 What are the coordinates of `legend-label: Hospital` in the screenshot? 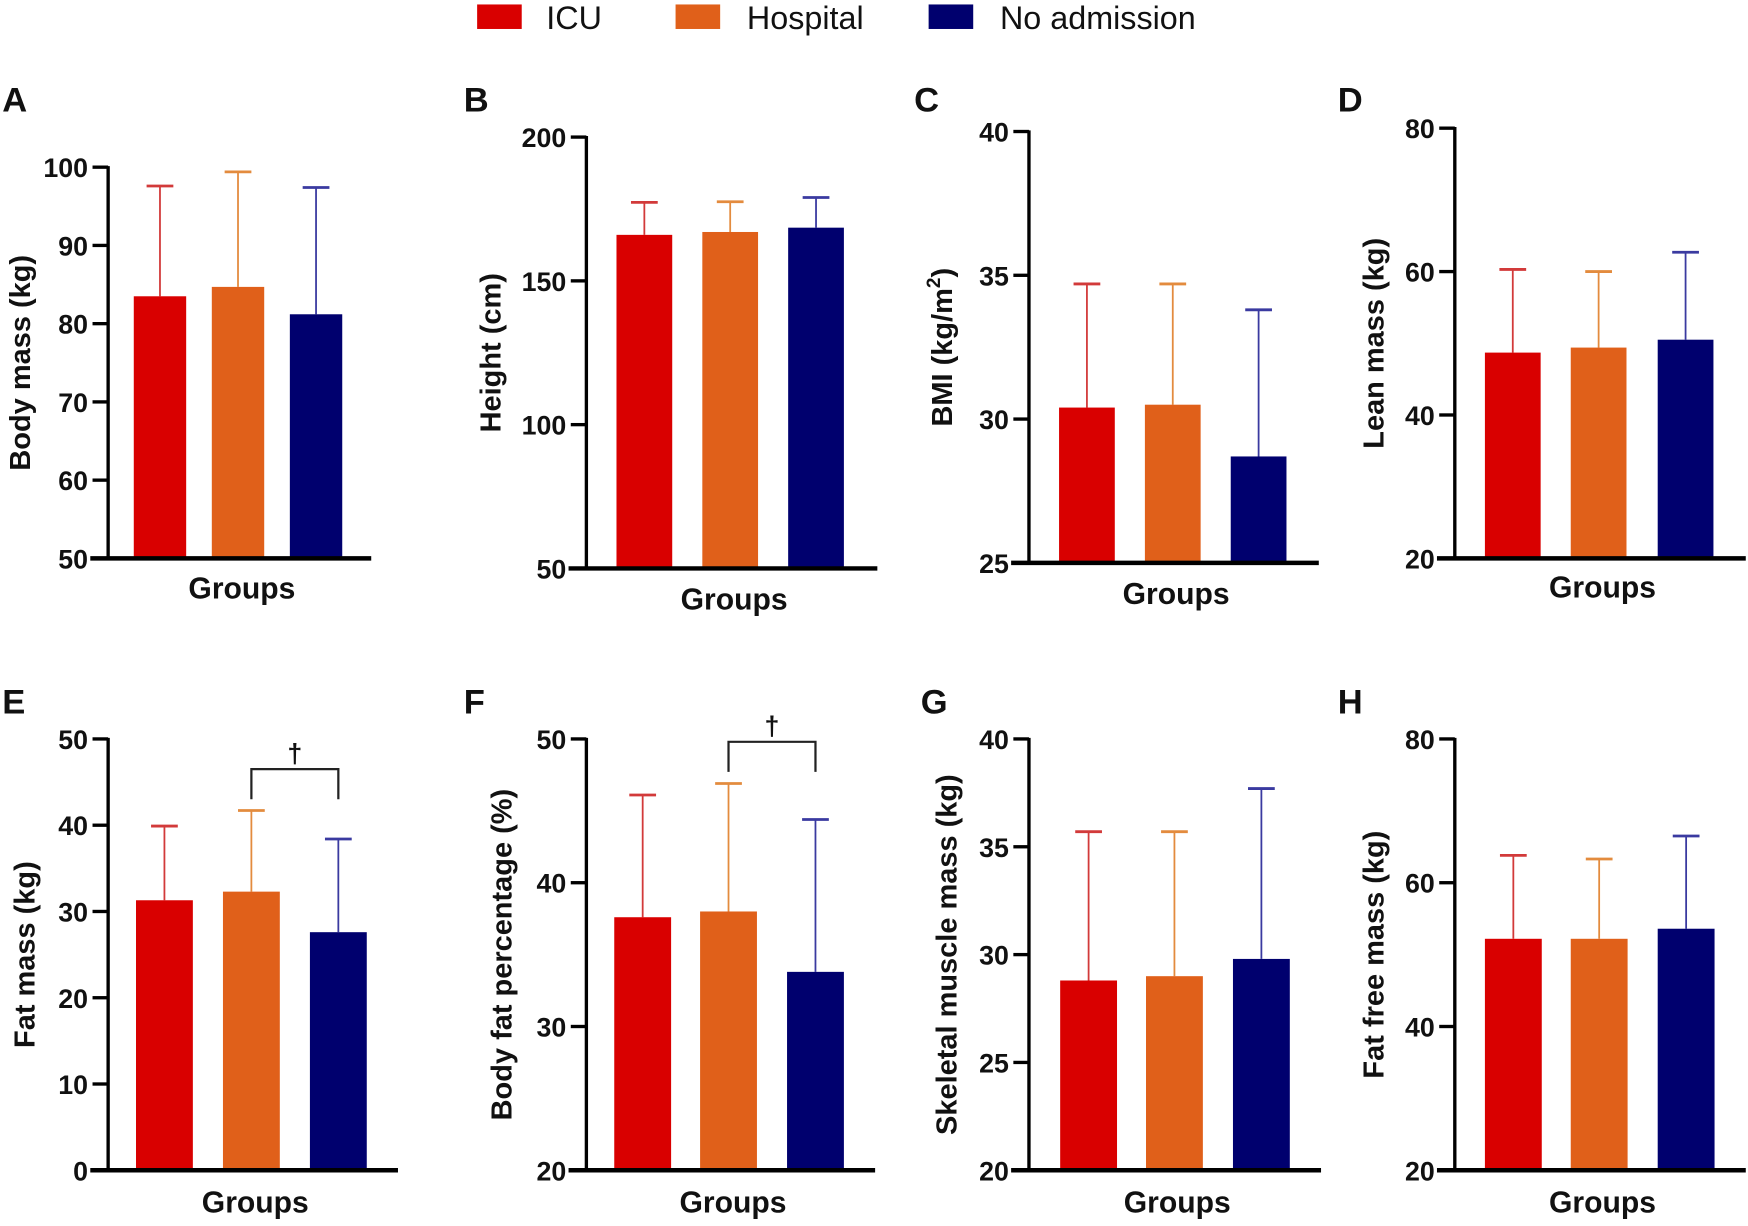 It's located at (805, 18).